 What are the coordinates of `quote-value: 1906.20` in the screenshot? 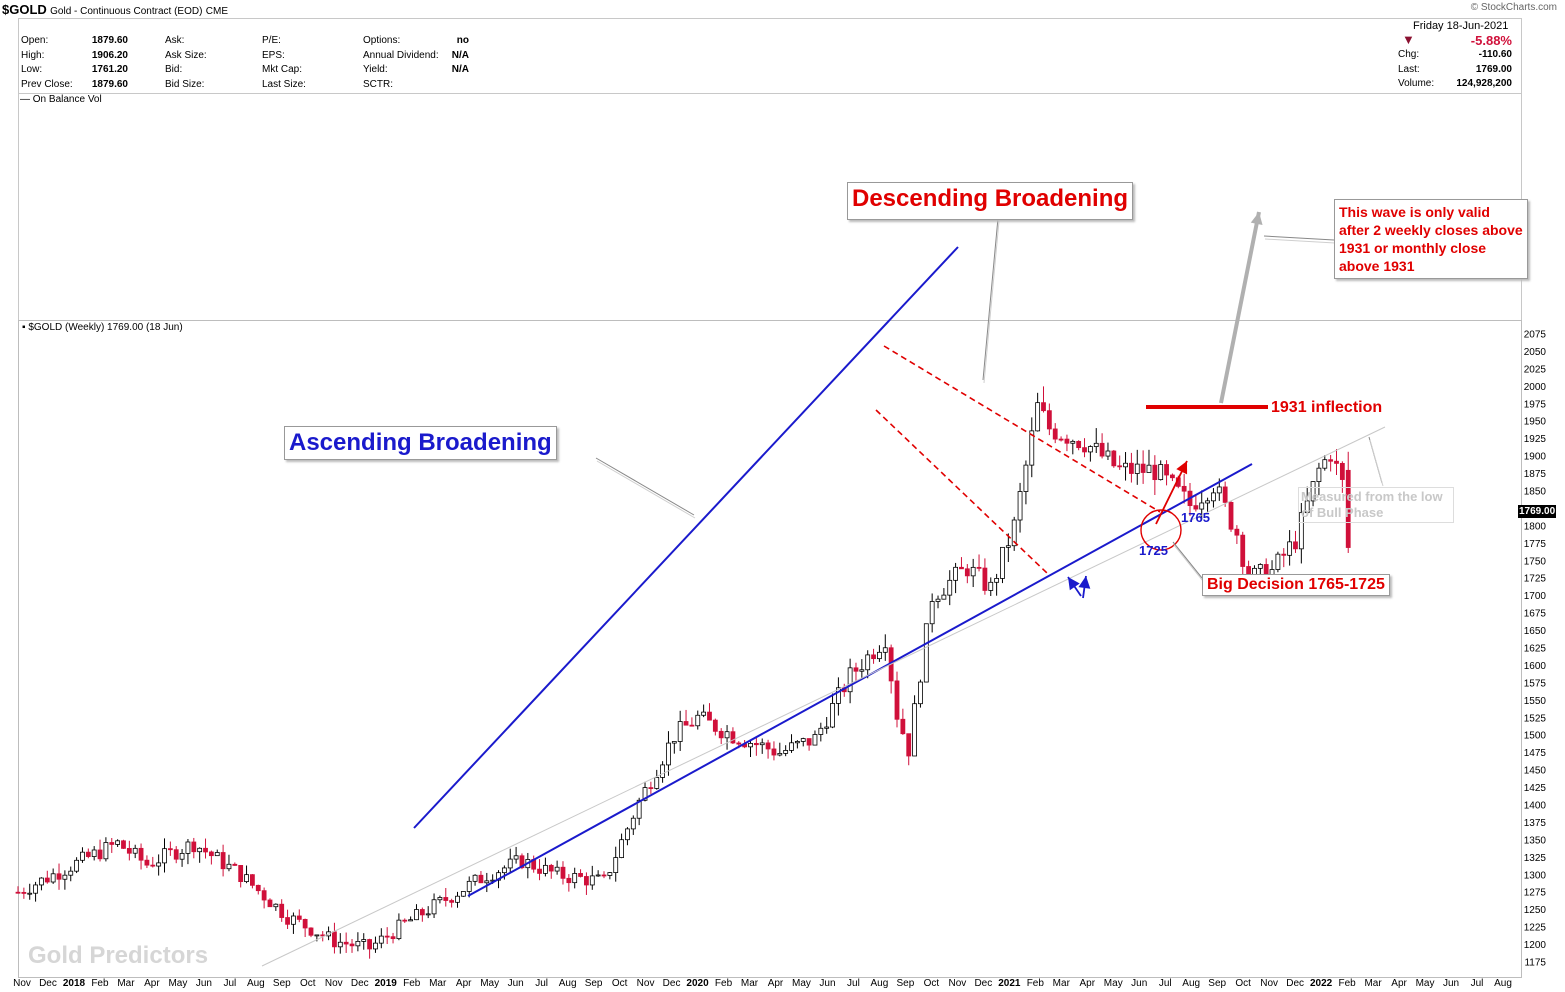 It's located at (109, 55).